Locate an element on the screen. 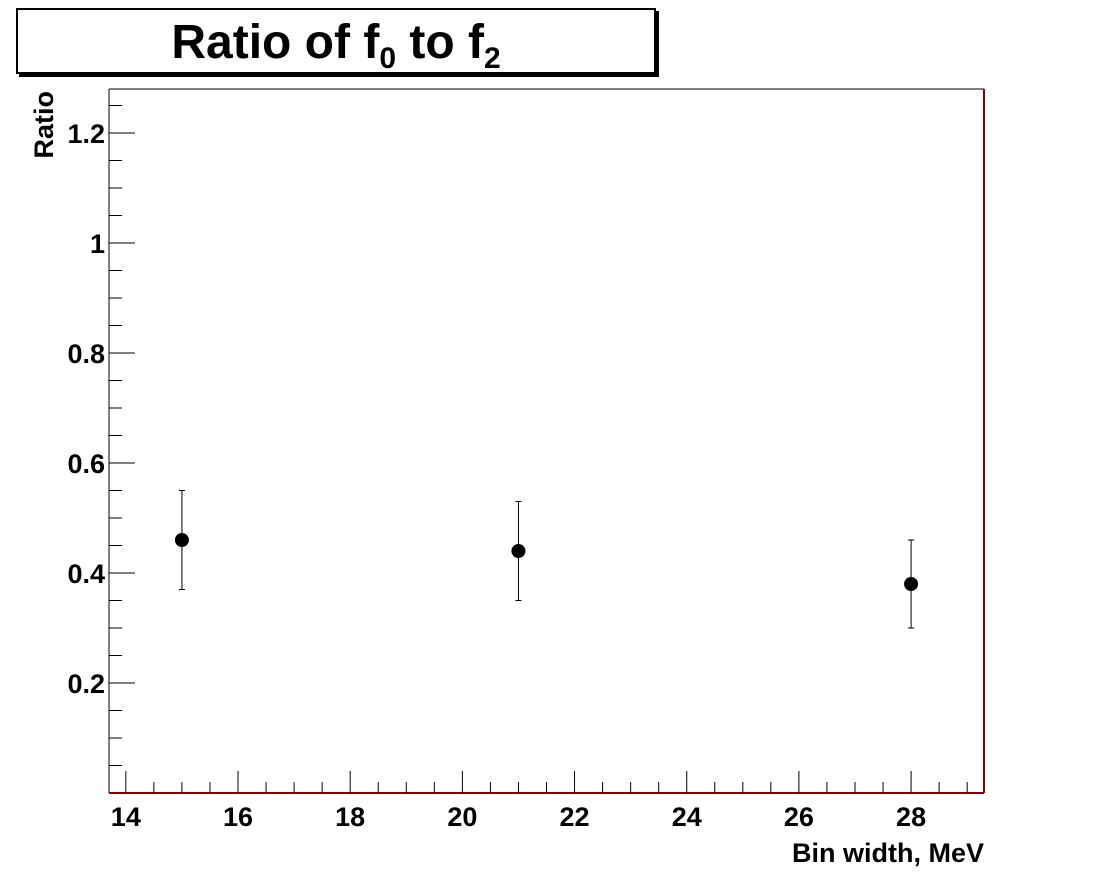 This screenshot has height=883, width=1093. x-tick-label: 22 is located at coordinates (575, 817).